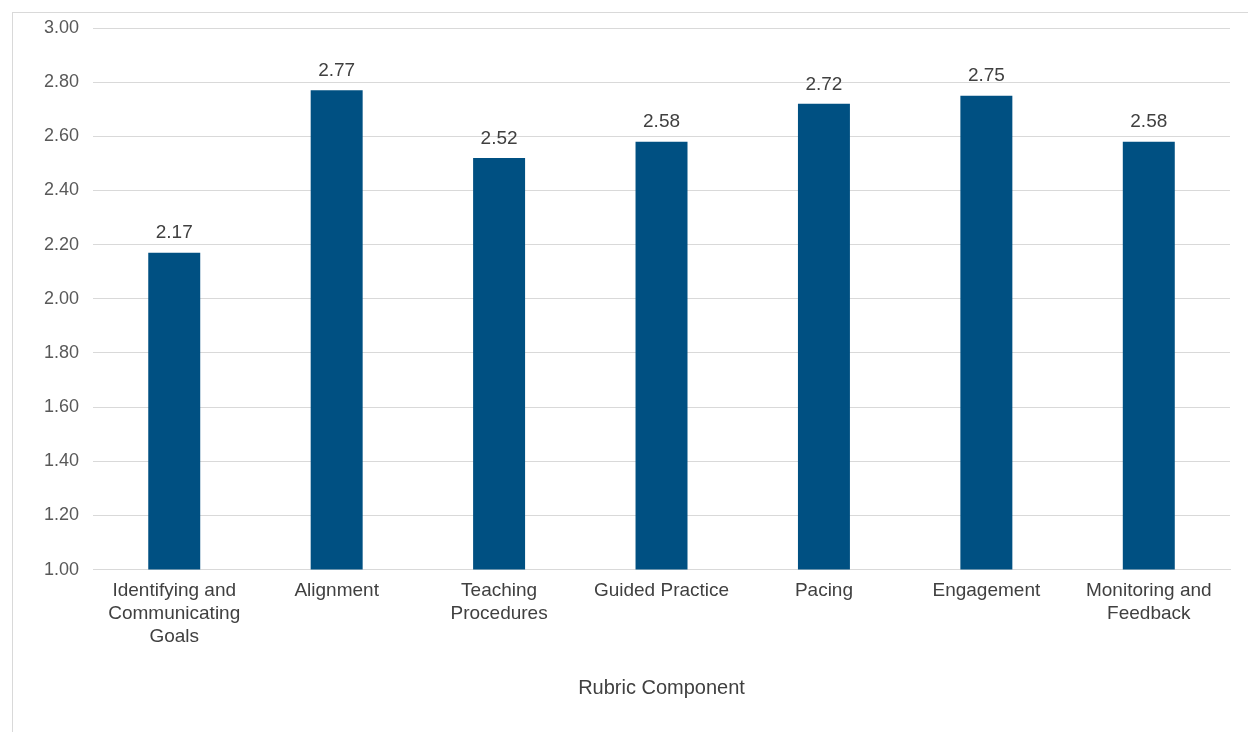 The height and width of the screenshot is (732, 1248). What do you see at coordinates (61, 135) in the screenshot?
I see `y-tick-label: 2.60` at bounding box center [61, 135].